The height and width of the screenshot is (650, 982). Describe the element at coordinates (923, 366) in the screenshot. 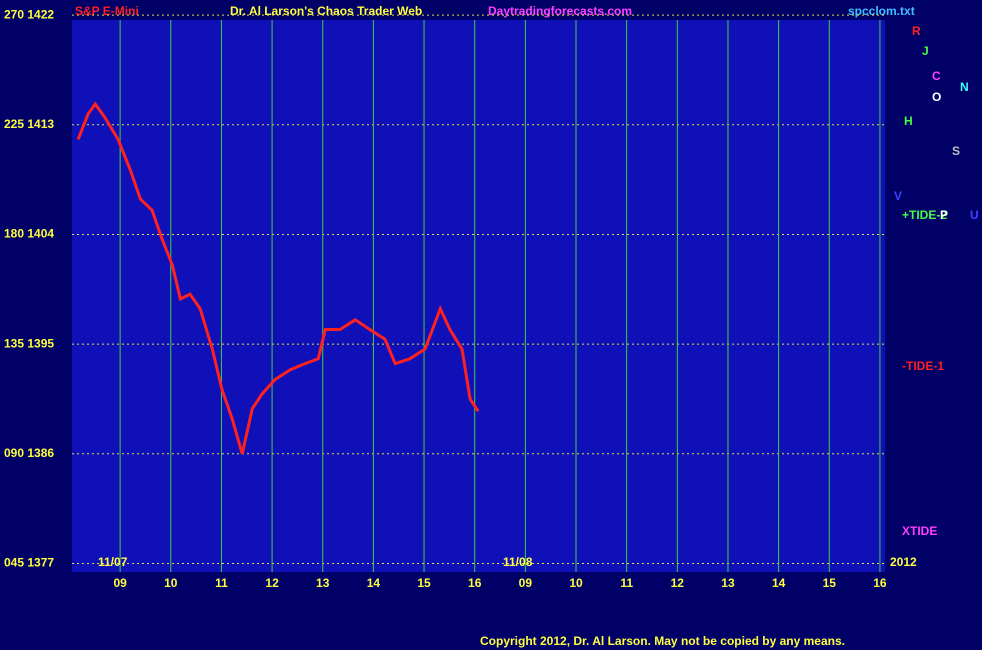

I see `side-label: -TIDE-1` at that location.